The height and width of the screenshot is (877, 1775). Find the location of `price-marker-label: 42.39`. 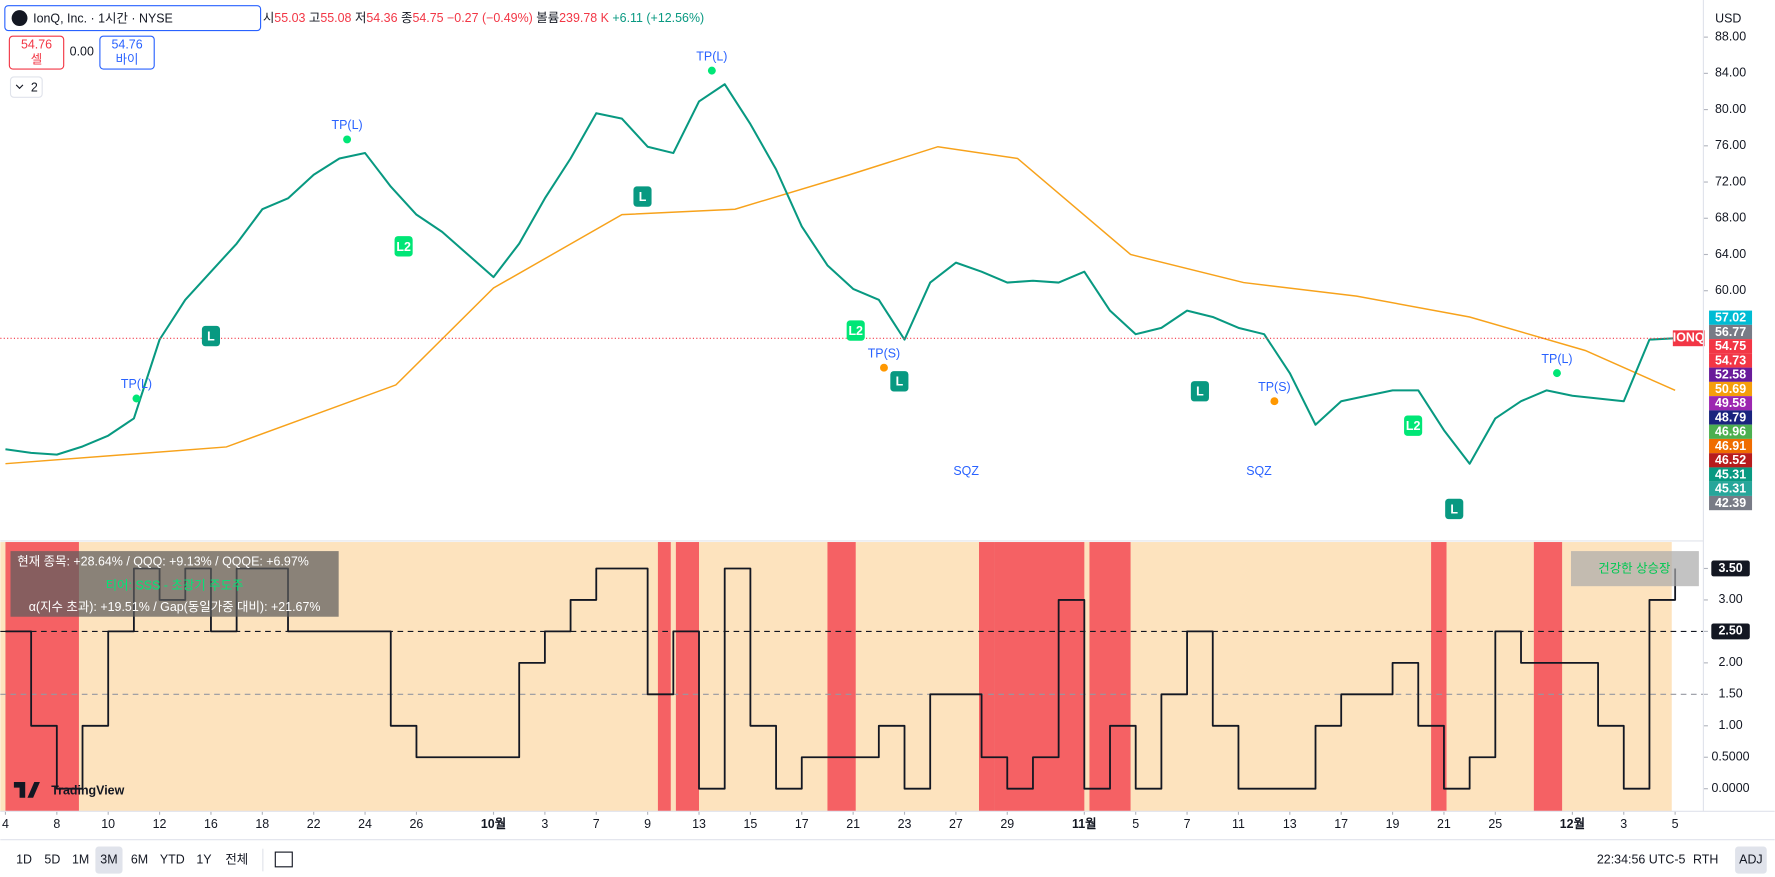

price-marker-label: 42.39 is located at coordinates (1730, 503).